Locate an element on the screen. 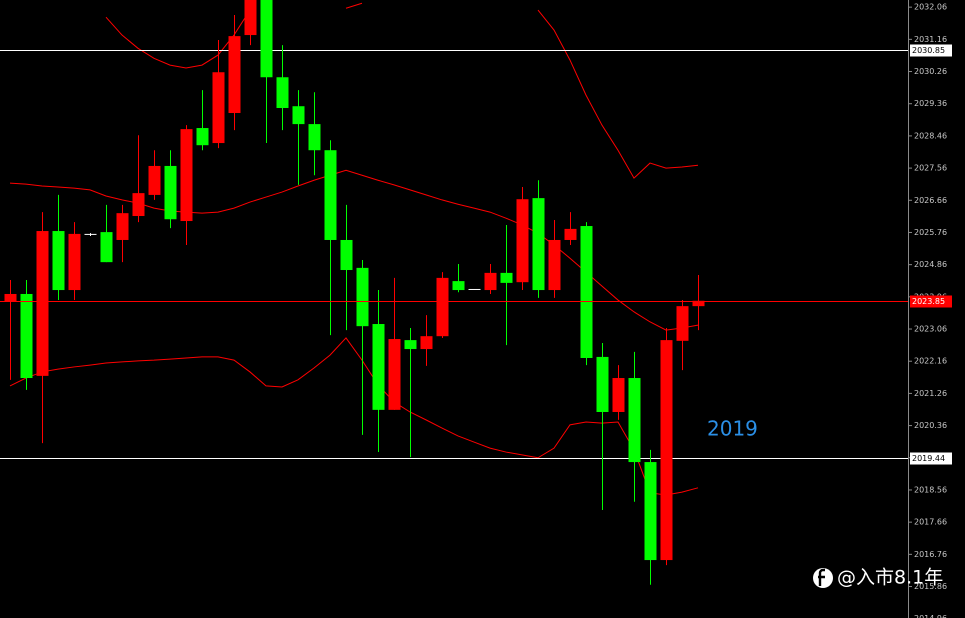  y-tick-label: 2028.46 is located at coordinates (930, 135).